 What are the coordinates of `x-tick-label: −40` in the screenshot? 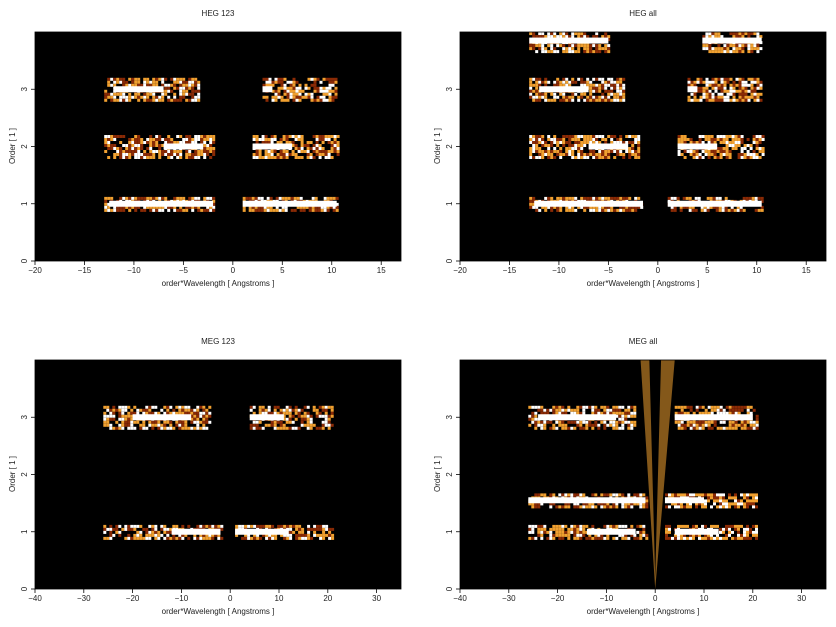 It's located at (460, 598).